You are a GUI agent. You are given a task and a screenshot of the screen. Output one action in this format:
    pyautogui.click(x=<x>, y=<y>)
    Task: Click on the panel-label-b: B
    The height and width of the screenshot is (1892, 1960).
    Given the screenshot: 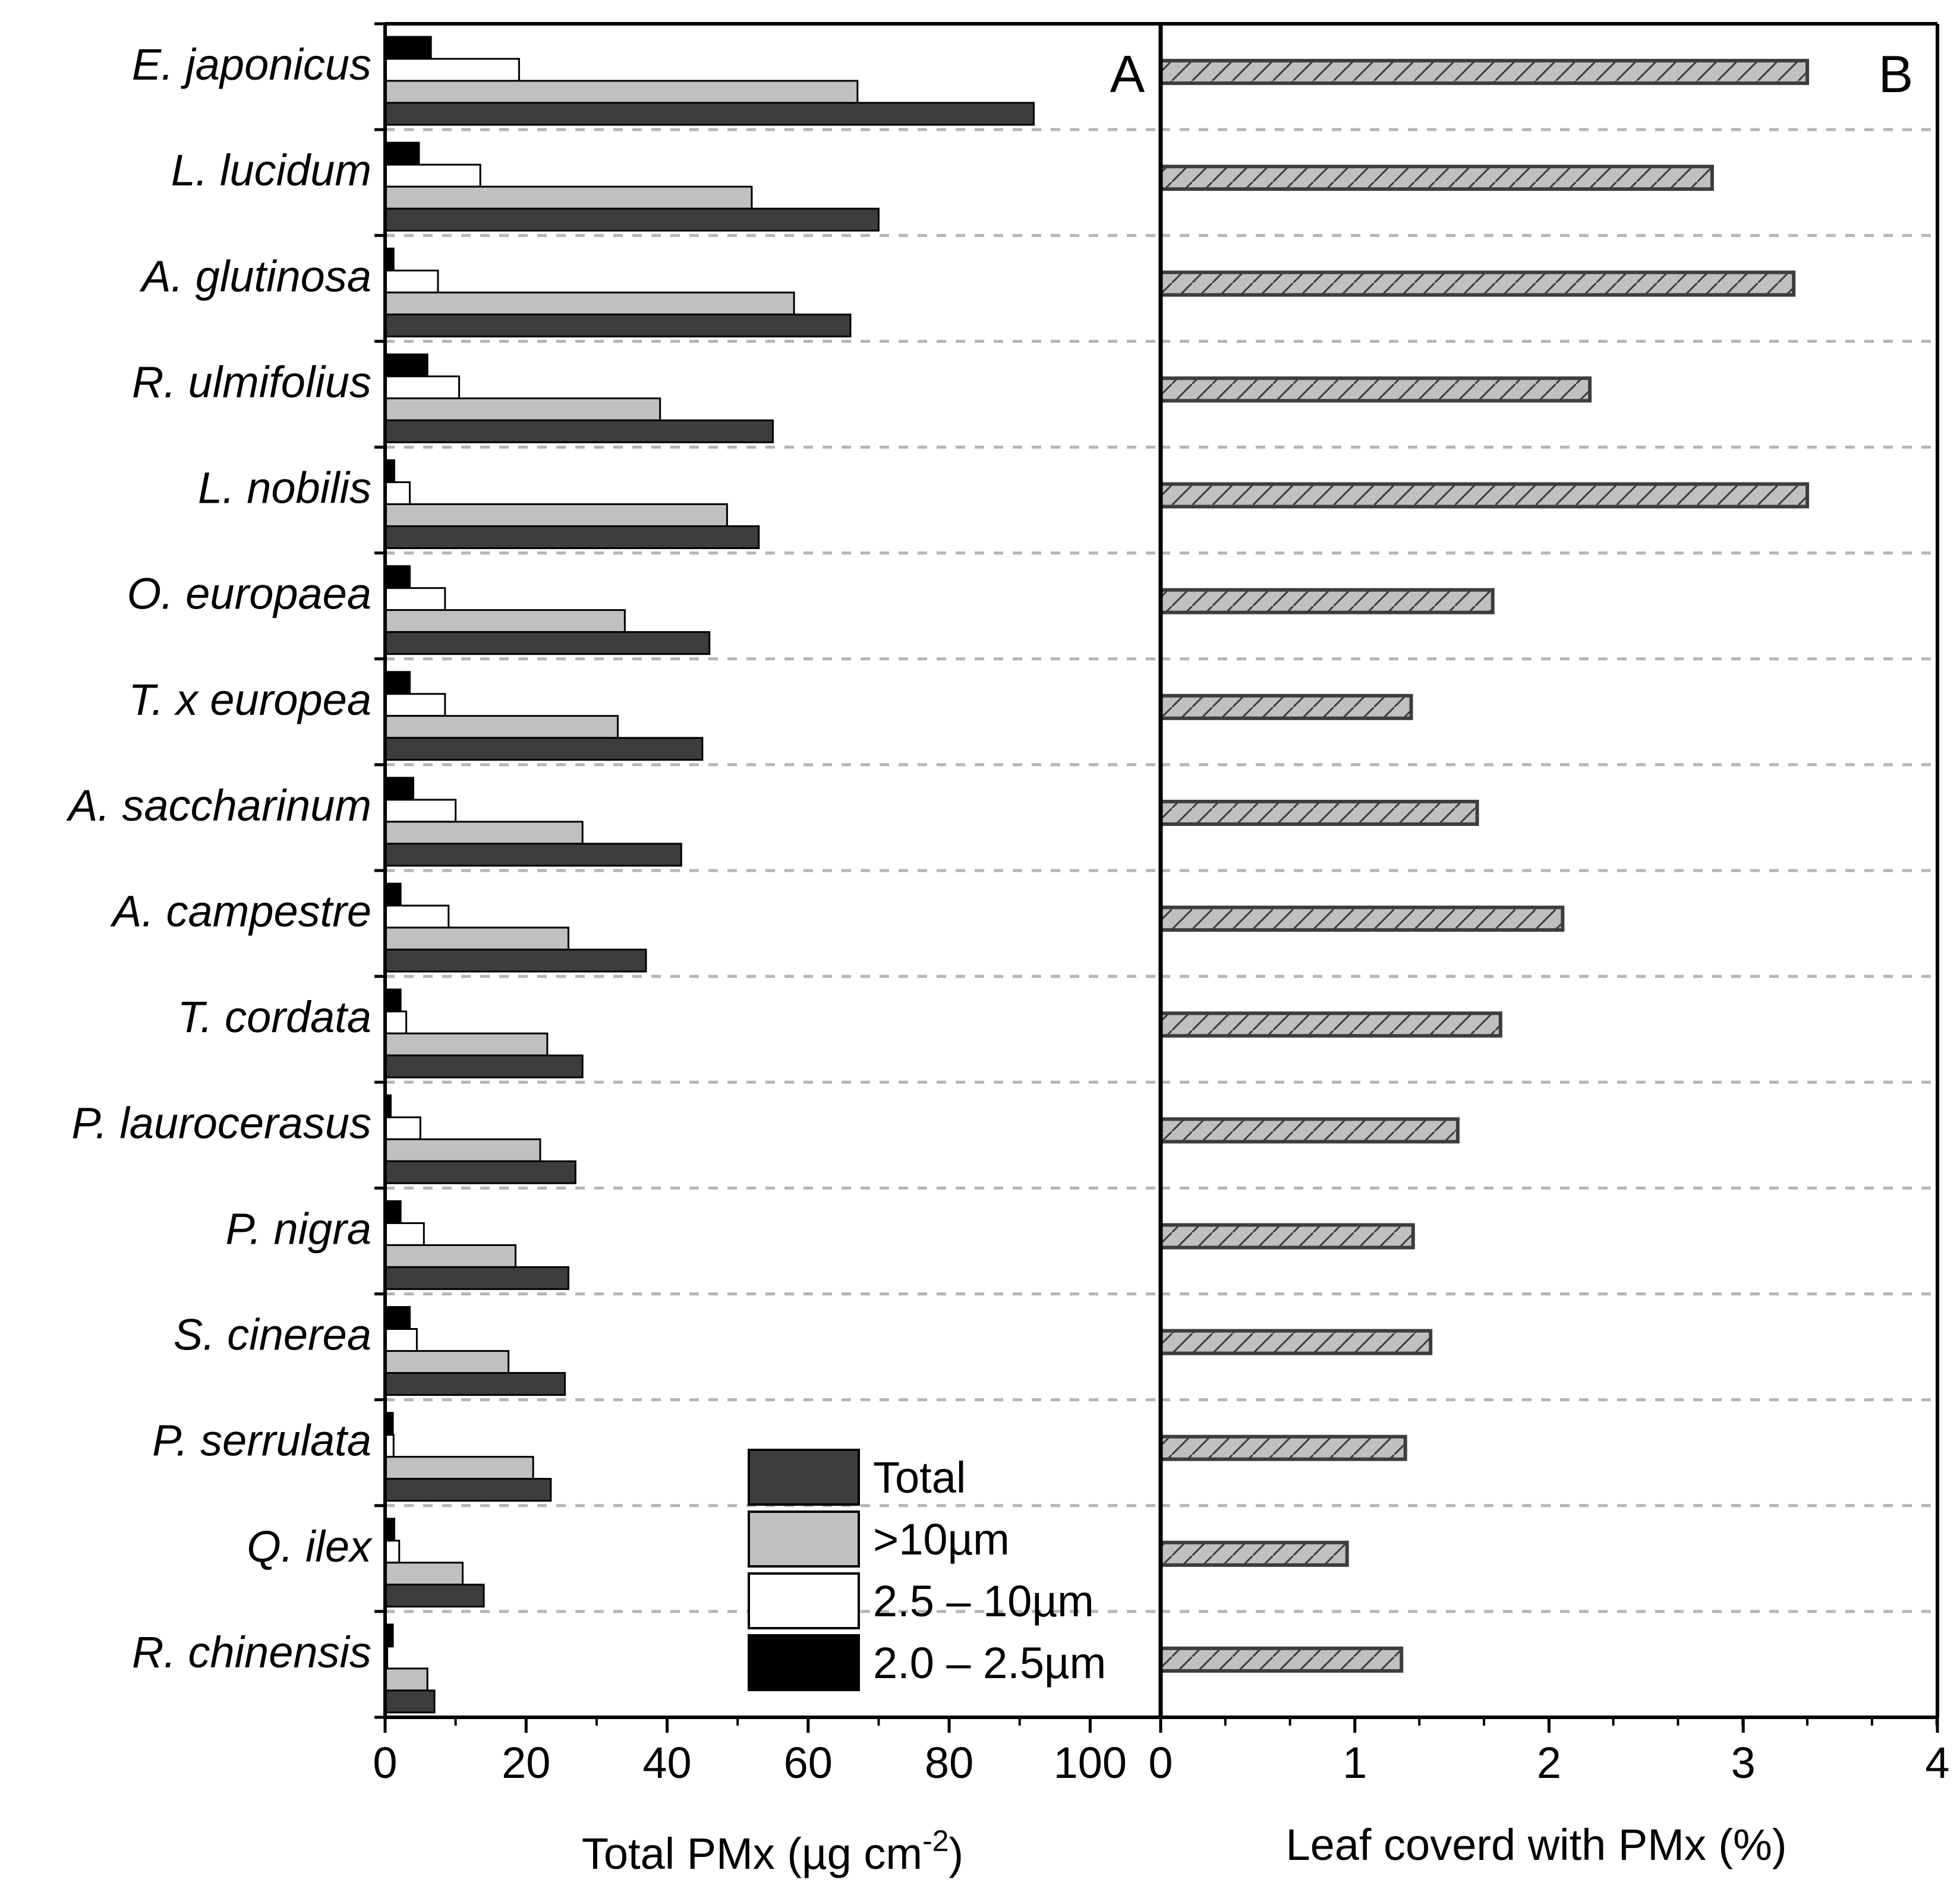 What is the action you would take?
    pyautogui.click(x=1896, y=74)
    